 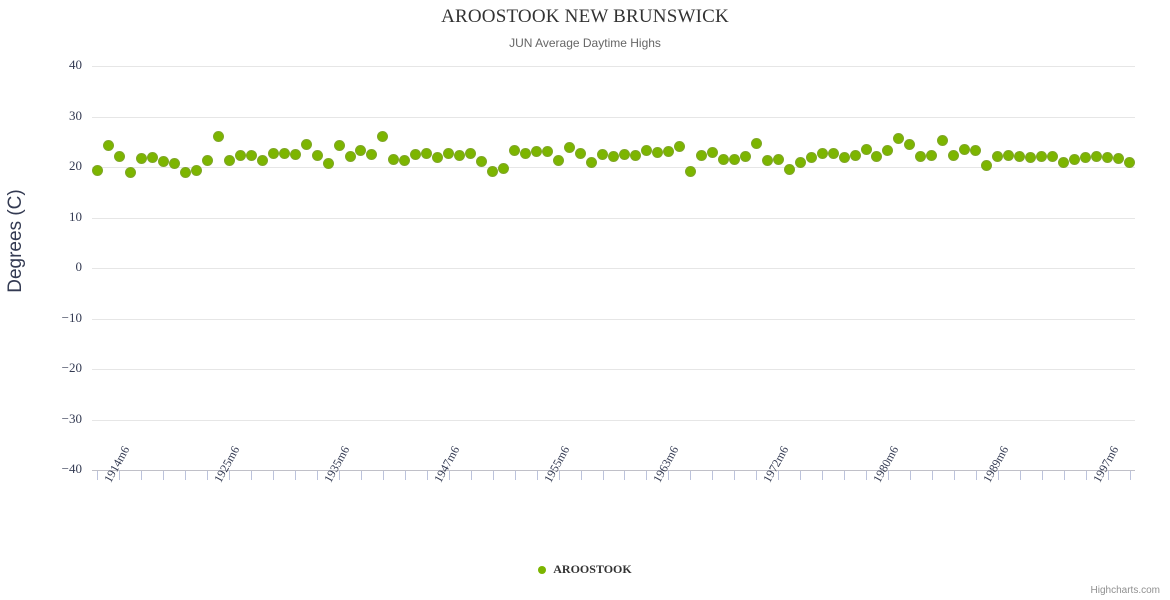 I want to click on gridline, so click(x=613, y=167).